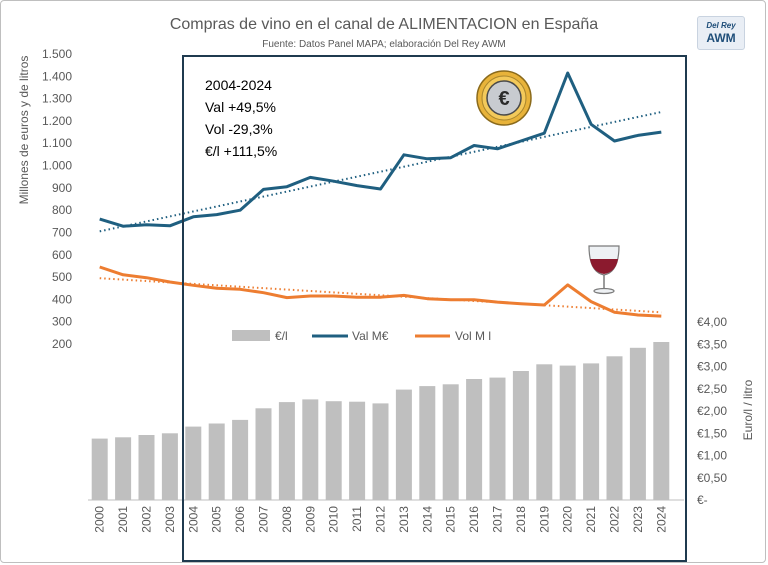 The height and width of the screenshot is (565, 768). Describe the element at coordinates (62, 233) in the screenshot. I see `left-tick-label: 700` at that location.